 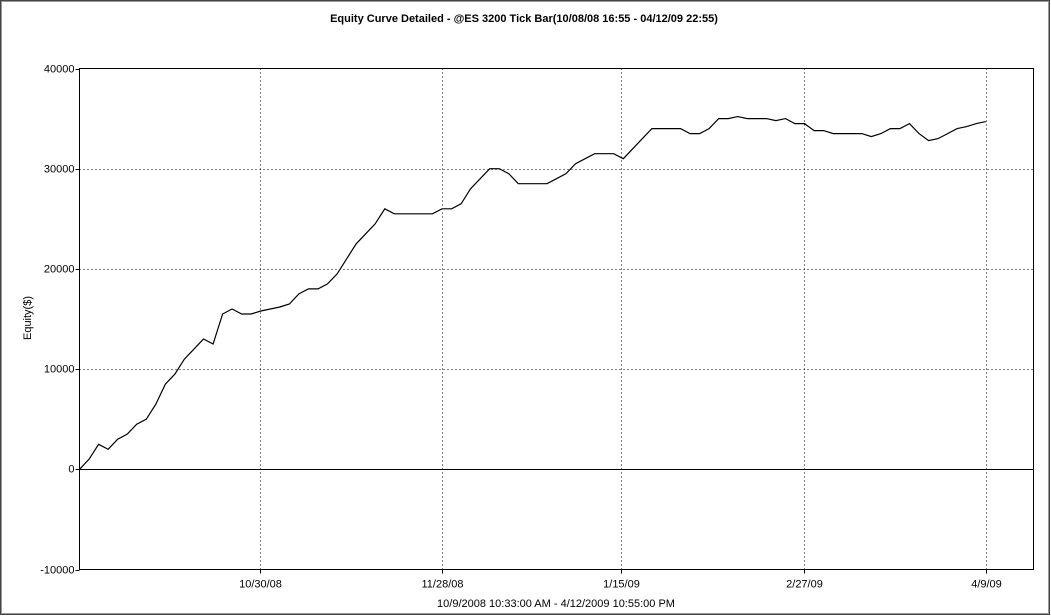 What do you see at coordinates (260, 584) in the screenshot?
I see `x-tick-label: 10/30/08` at bounding box center [260, 584].